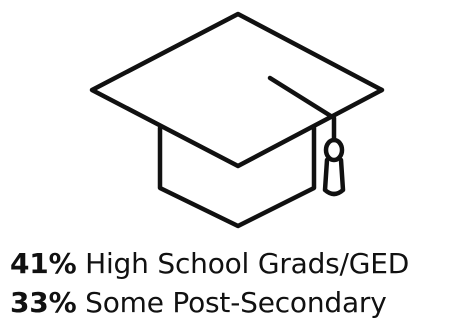  What do you see at coordinates (231, 302) in the screenshot?
I see `stat-label: Some Post-Secondary` at bounding box center [231, 302].